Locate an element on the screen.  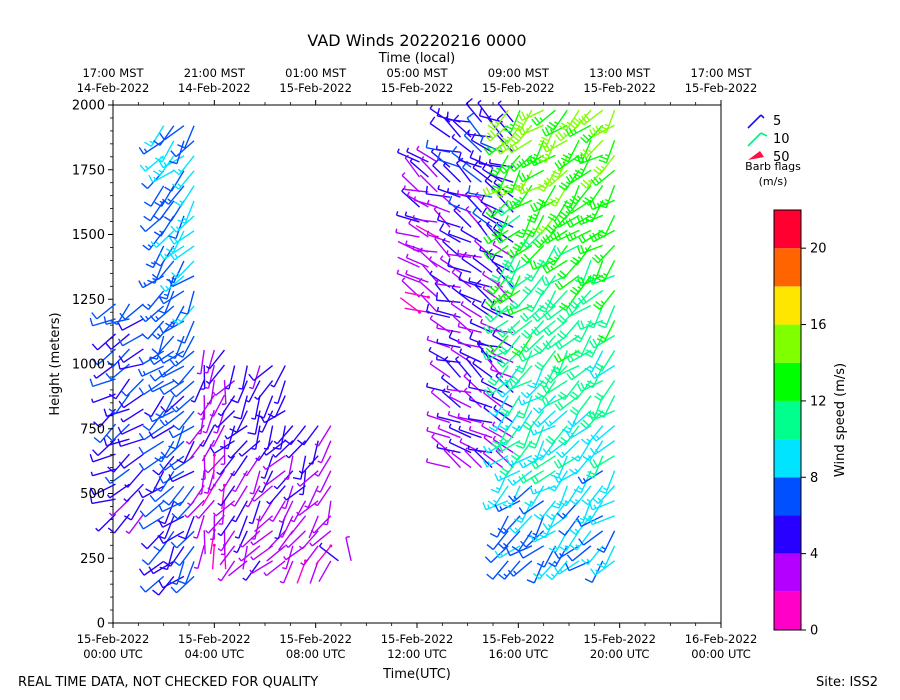
colorbar-tick-label: 4 is located at coordinates (814, 554).